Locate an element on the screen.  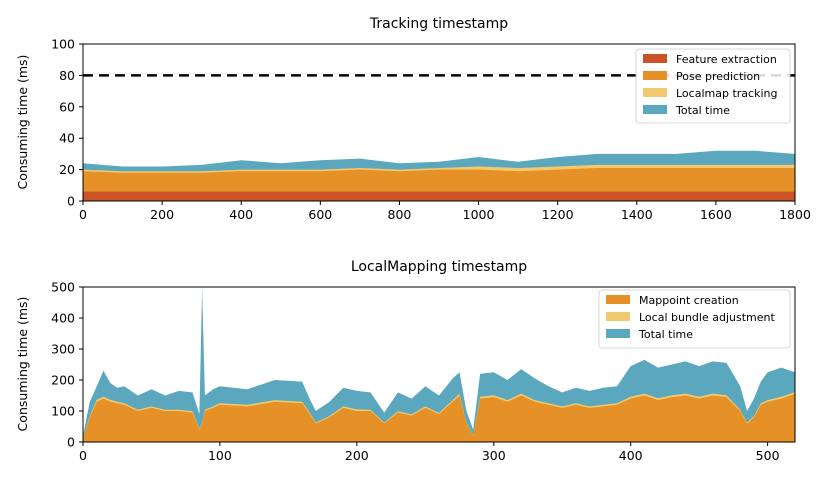
tracking-xtick-label-600: 600 is located at coordinates (320, 214).